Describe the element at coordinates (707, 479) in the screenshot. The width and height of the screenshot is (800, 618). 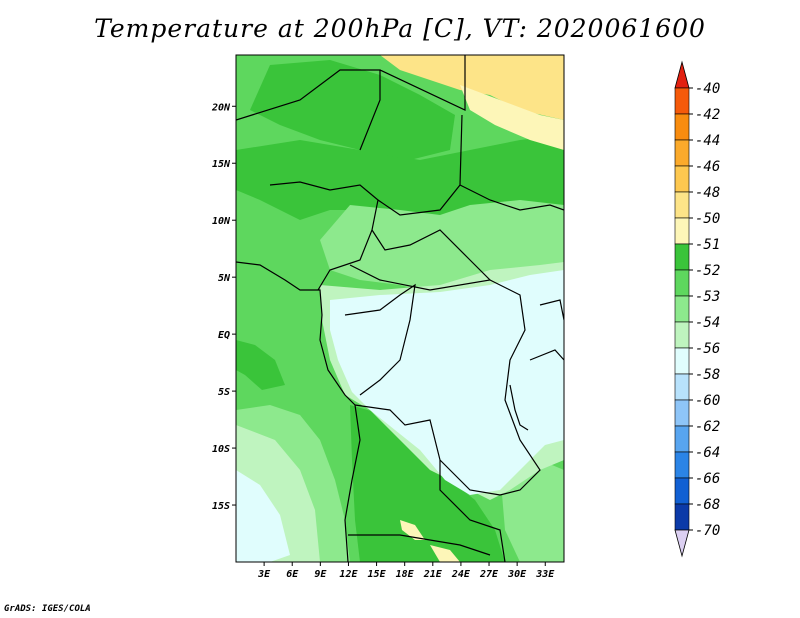
I see `colorbar-label: -66` at that location.